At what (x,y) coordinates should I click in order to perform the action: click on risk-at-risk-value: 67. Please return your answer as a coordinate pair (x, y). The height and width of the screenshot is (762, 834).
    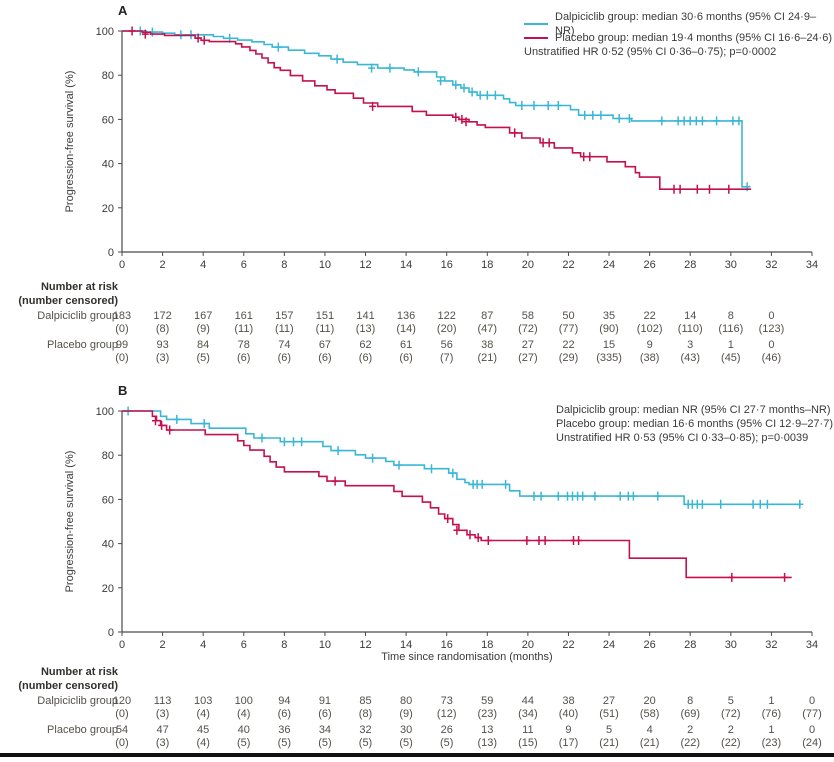
    Looking at the image, I should click on (325, 345).